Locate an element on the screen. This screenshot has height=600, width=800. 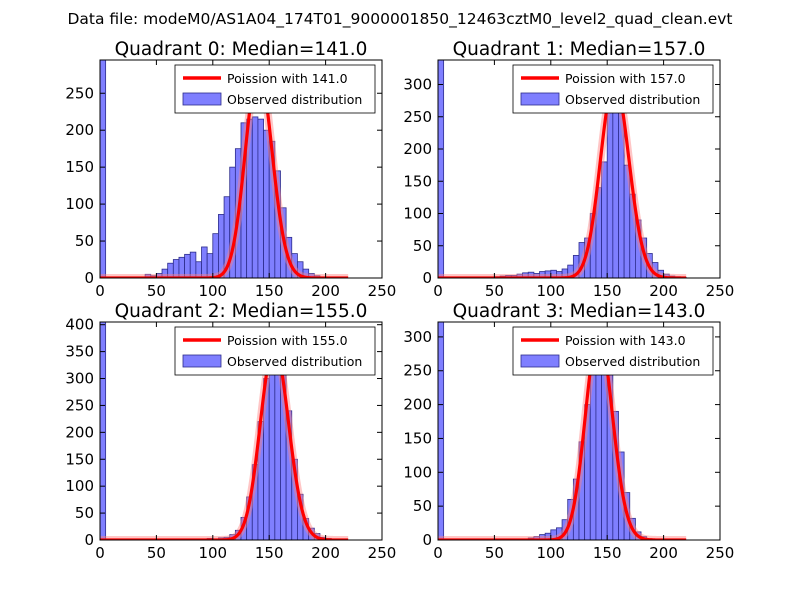
quadrant-3-xtick-label: 200 is located at coordinates (663, 553).